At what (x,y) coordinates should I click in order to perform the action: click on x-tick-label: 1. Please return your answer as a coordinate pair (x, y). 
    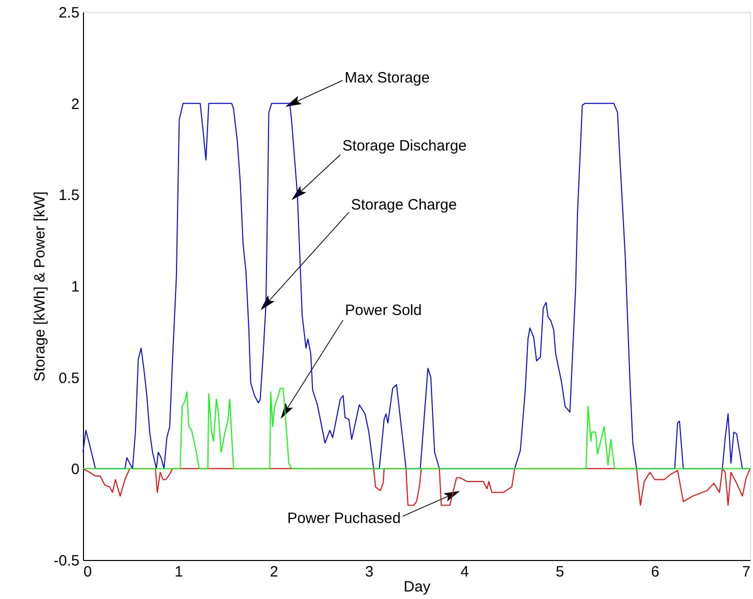
    Looking at the image, I should click on (178, 572).